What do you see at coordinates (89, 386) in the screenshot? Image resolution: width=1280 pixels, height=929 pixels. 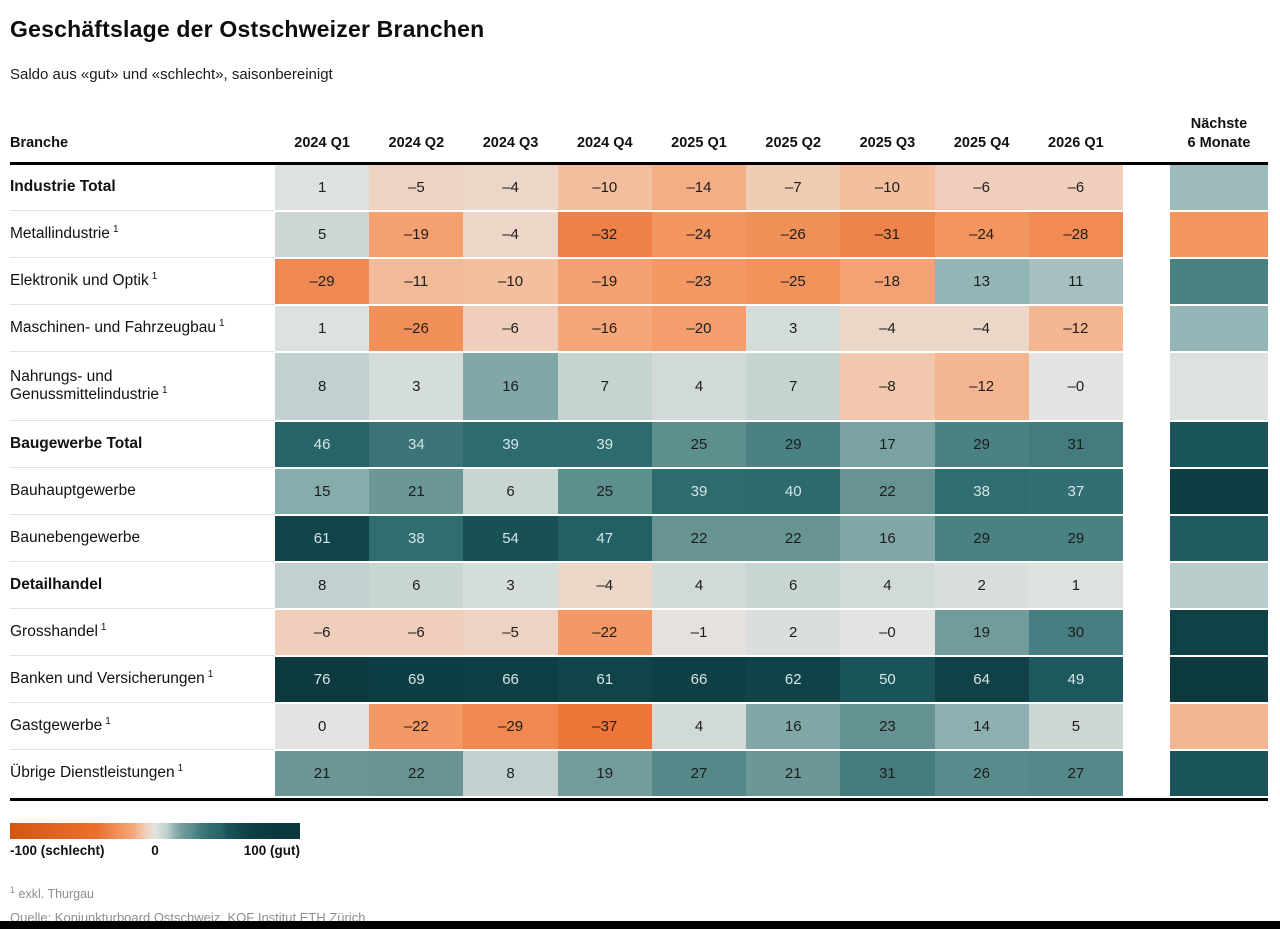 I see `row-label: Nahrungs- und Genussmittelindustrie 1` at bounding box center [89, 386].